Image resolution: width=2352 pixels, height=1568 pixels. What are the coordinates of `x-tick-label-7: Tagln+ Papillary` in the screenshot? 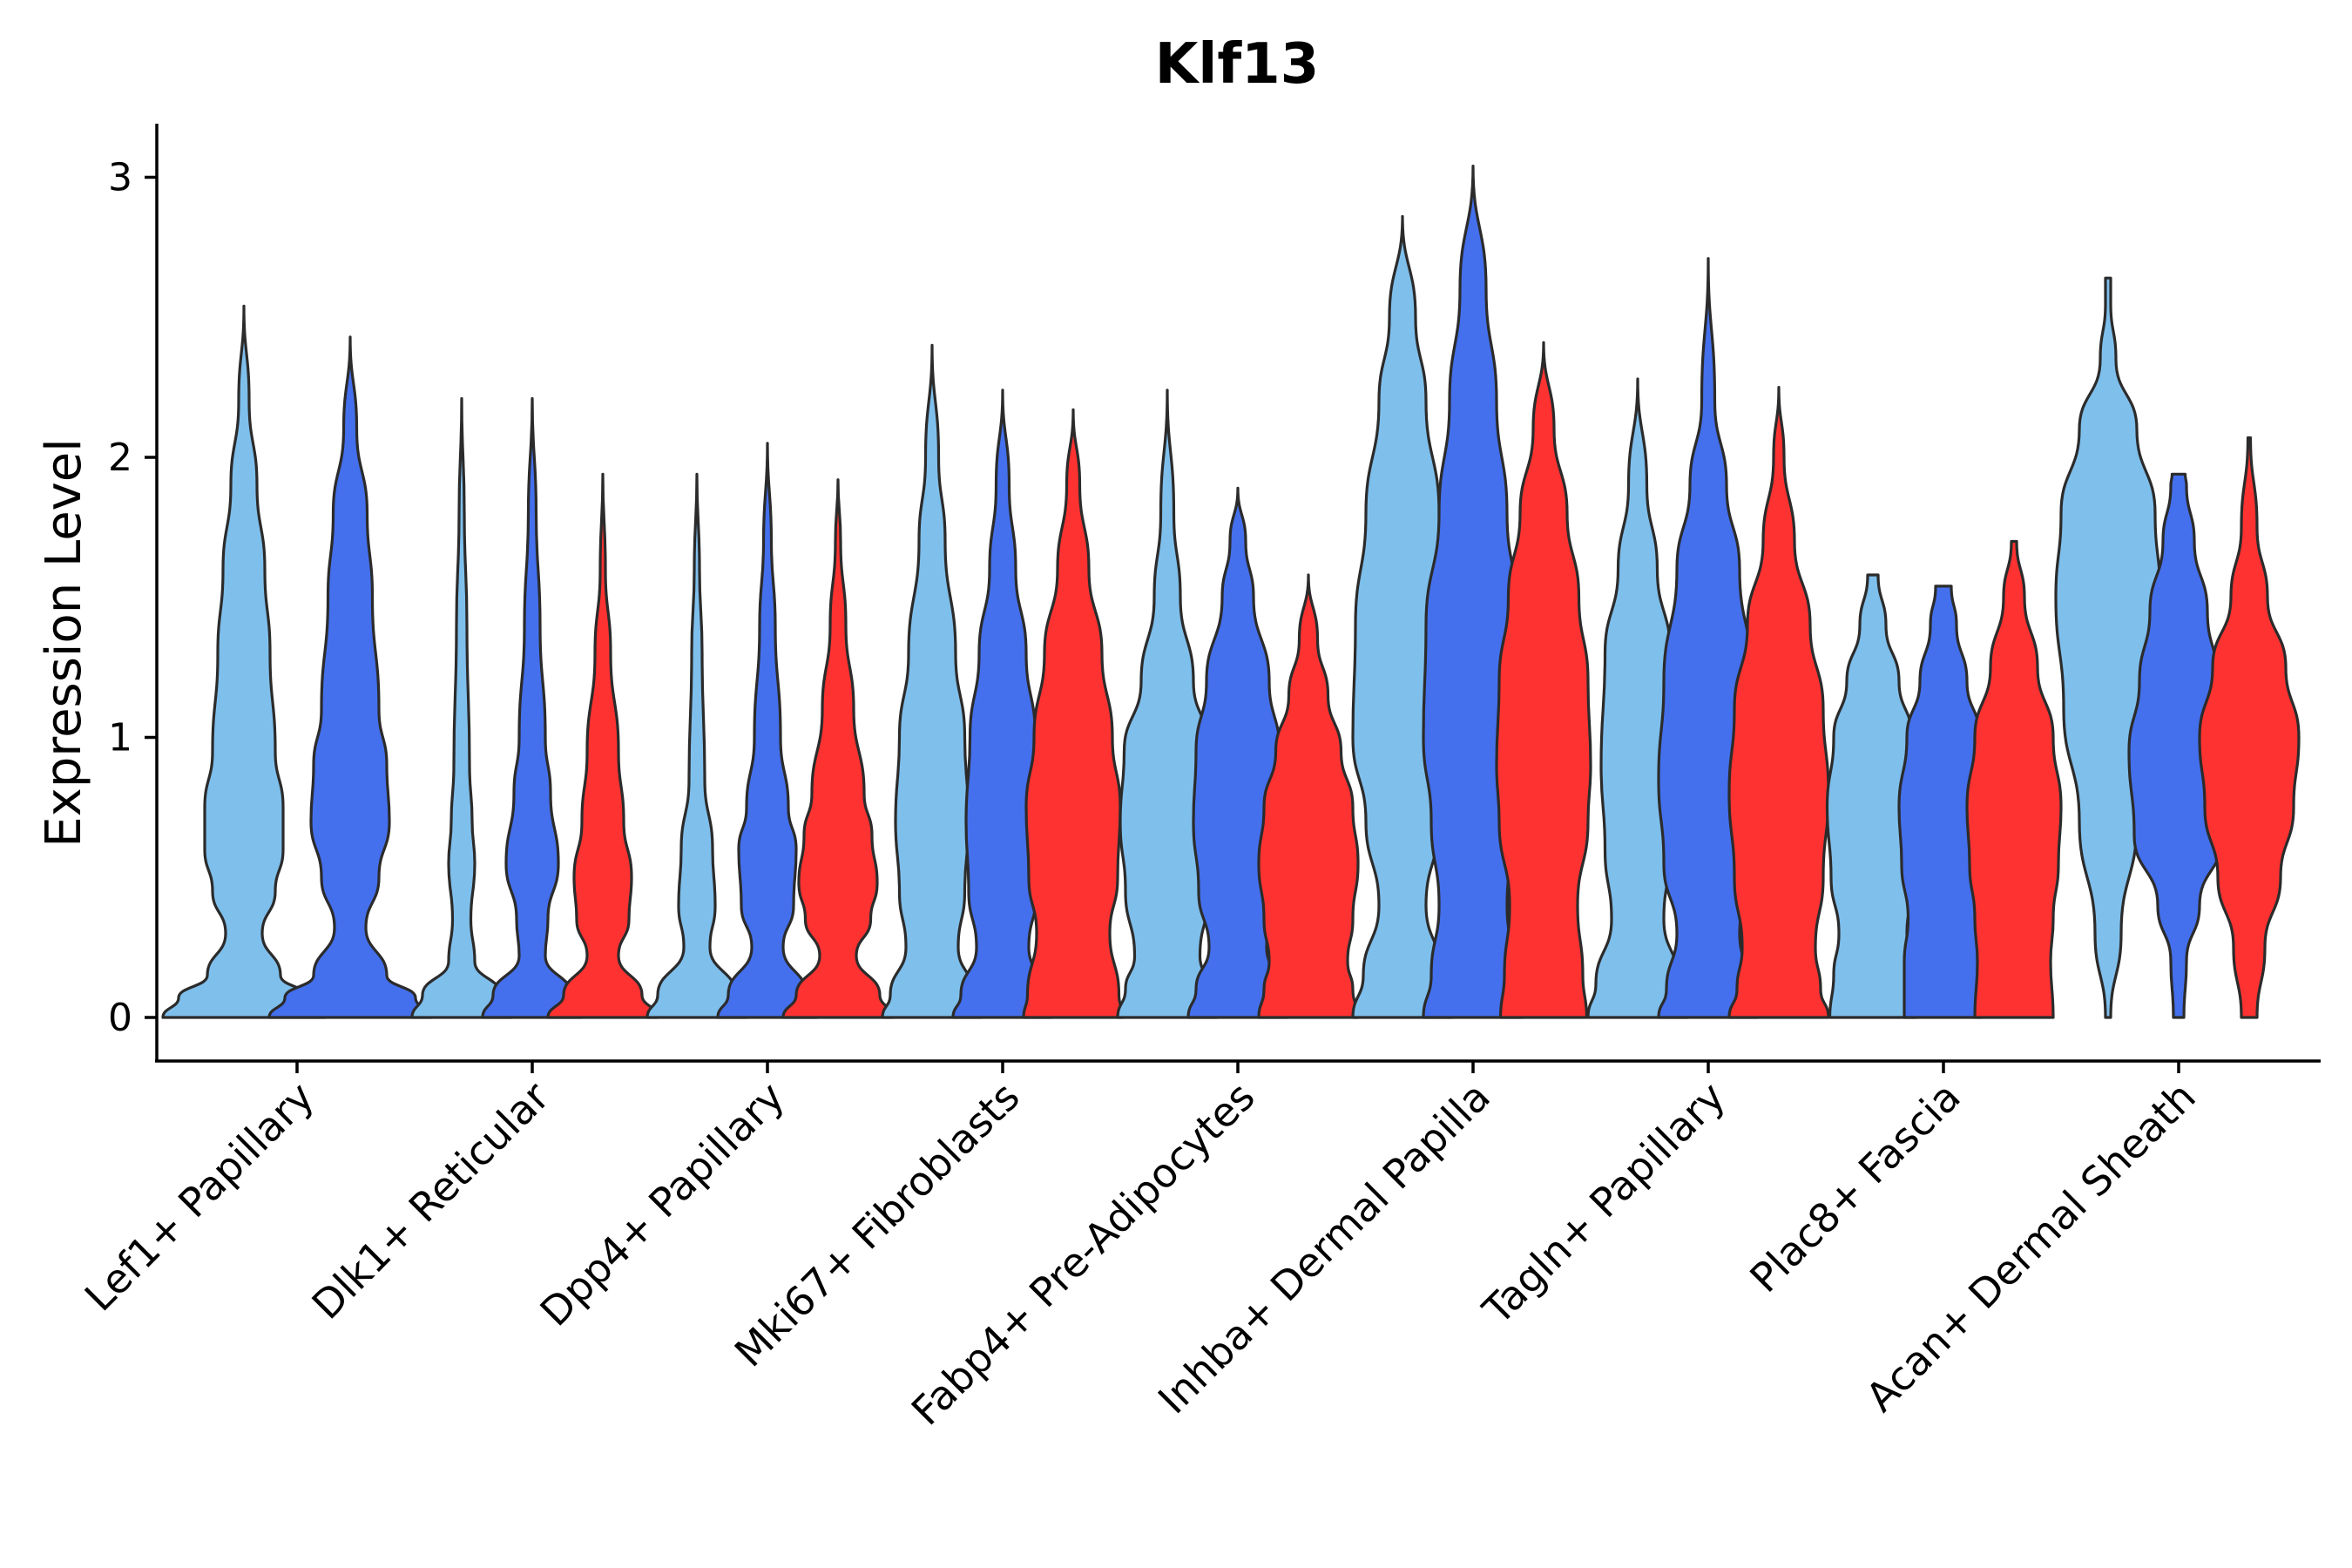 It's located at (1604, 1204).